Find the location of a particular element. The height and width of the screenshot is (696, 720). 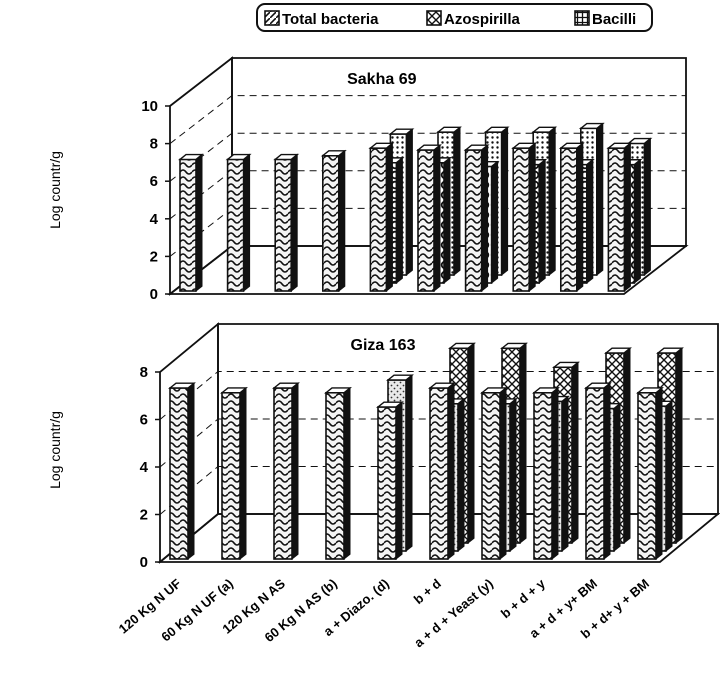

legend-swatch-bacilli is located at coordinates (582, 18).